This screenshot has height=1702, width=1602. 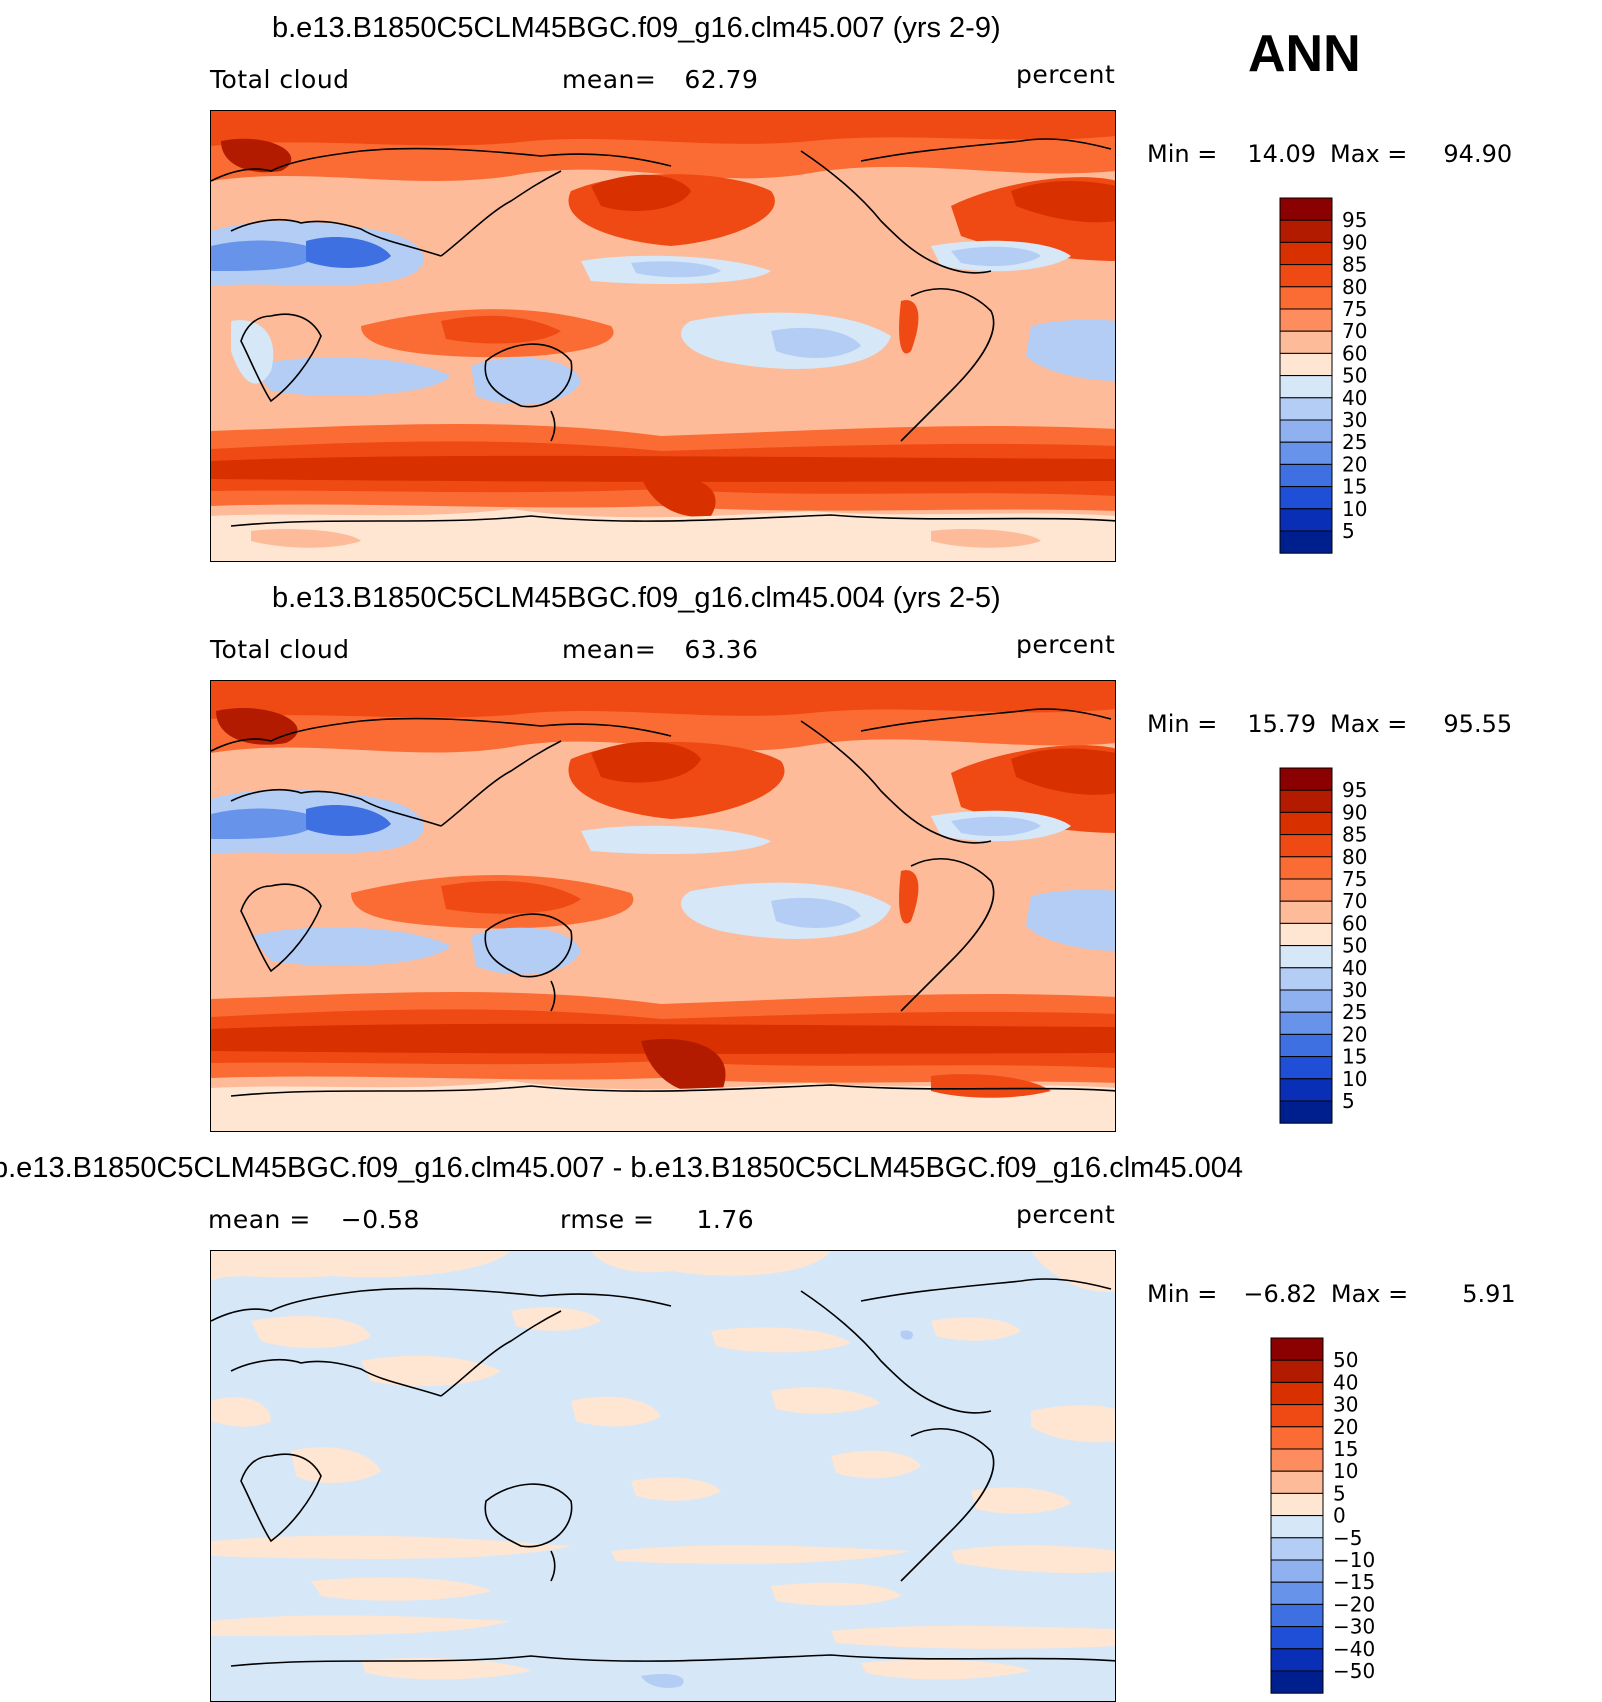 What do you see at coordinates (1354, 1671) in the screenshot?
I see `colorbar-label: −50` at bounding box center [1354, 1671].